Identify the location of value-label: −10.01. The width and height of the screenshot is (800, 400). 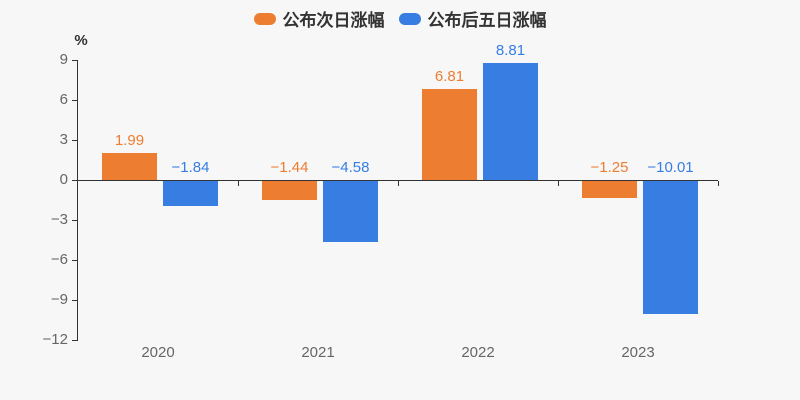
(670, 167).